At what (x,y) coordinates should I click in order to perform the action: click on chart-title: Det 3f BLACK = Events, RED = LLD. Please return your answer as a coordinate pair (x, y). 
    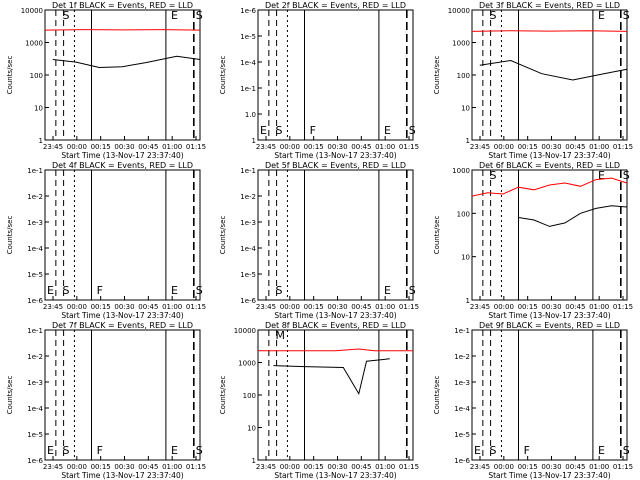
    Looking at the image, I should click on (549, 5).